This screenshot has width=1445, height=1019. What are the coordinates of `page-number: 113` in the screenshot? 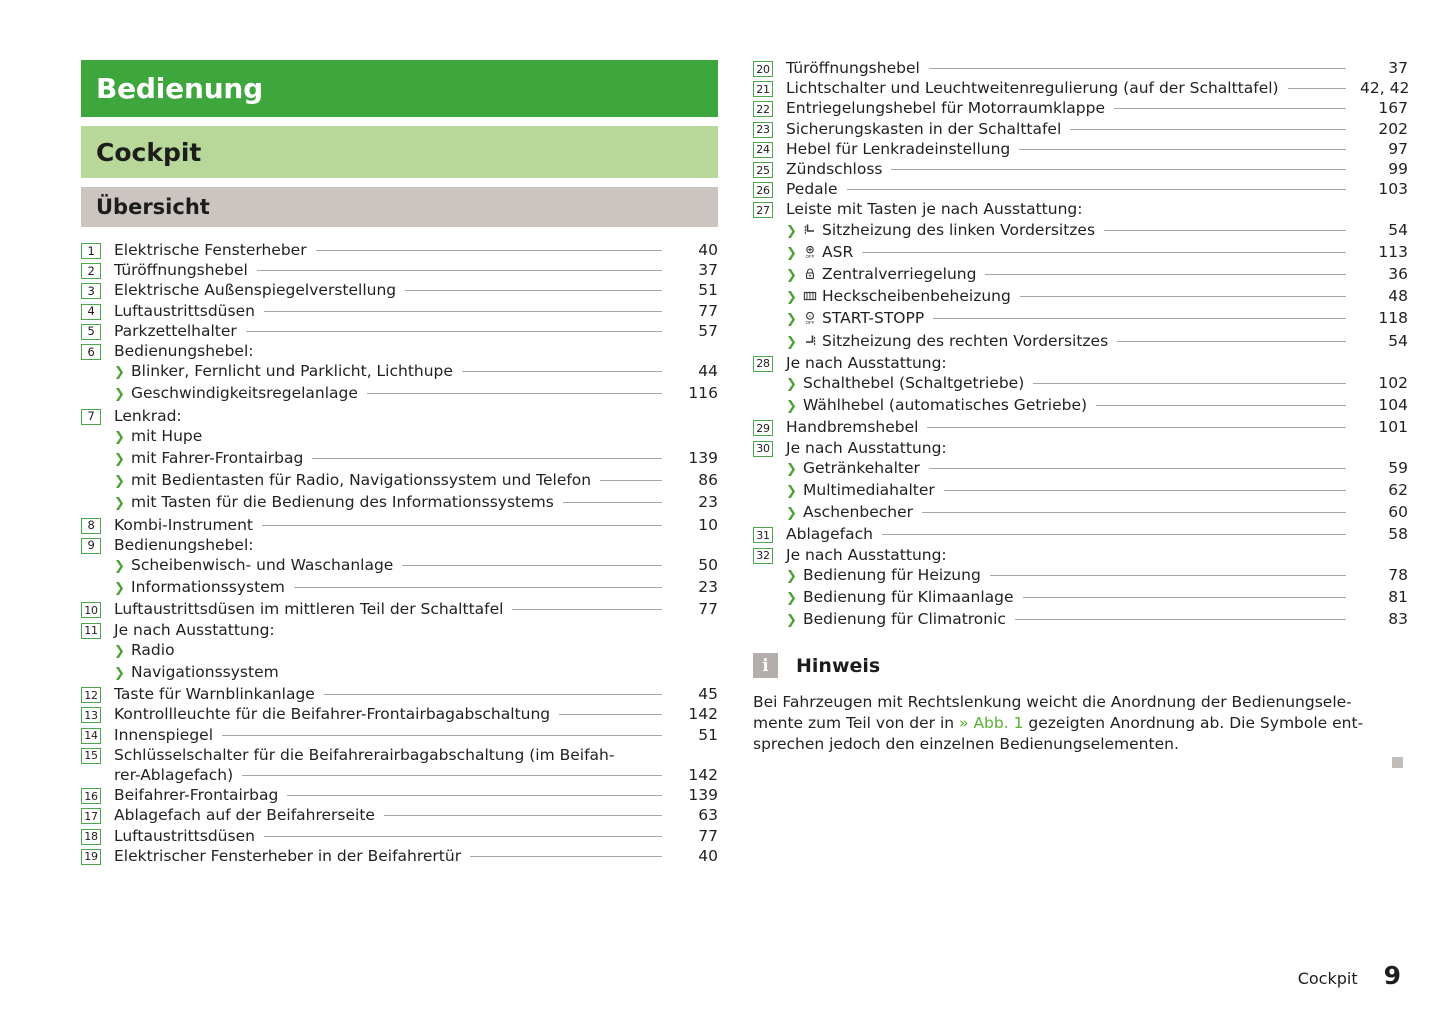 It's located at (1393, 251).